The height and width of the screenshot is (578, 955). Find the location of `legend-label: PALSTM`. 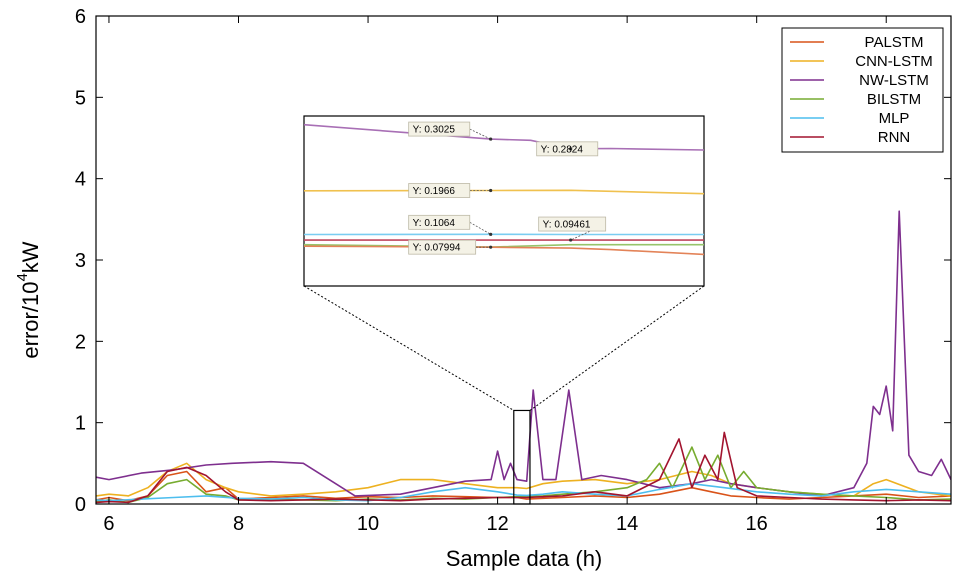

legend-label: PALSTM is located at coordinates (894, 42).